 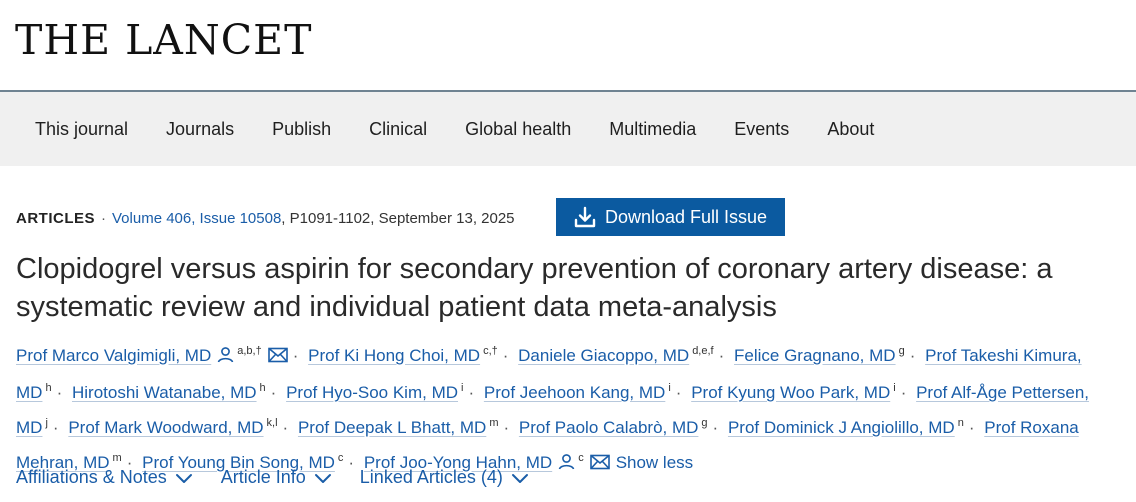 What do you see at coordinates (46, 423) in the screenshot?
I see `affiliation-superscript: j` at bounding box center [46, 423].